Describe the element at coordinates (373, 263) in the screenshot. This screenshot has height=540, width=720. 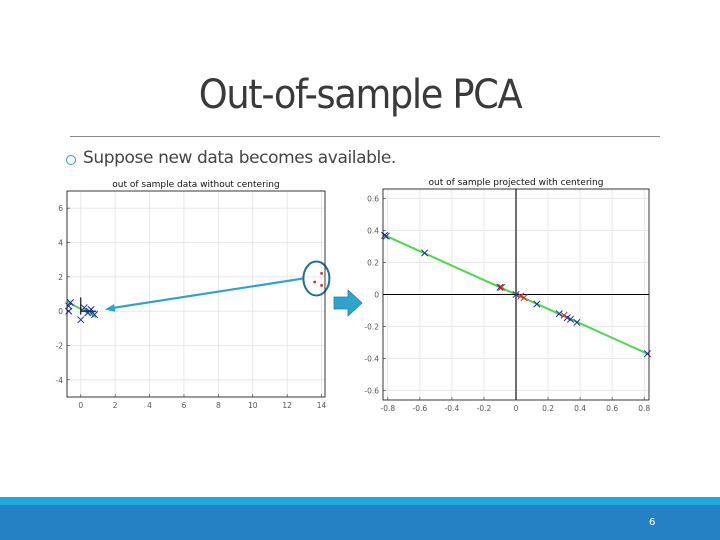
I see `y-tick-label: 0.2` at that location.